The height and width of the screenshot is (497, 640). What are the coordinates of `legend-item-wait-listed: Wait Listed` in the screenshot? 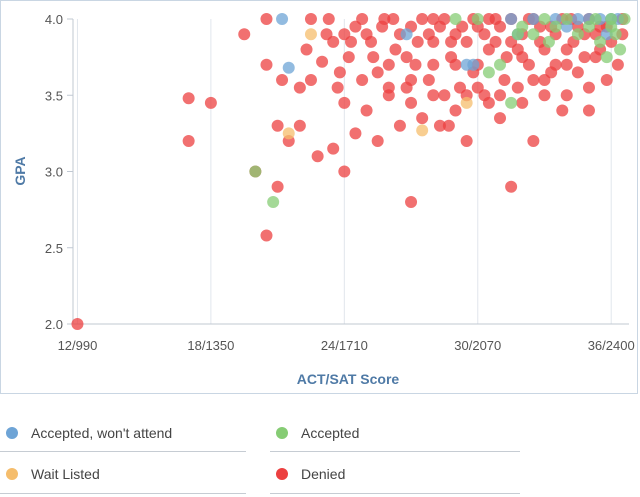 It's located at (50, 474).